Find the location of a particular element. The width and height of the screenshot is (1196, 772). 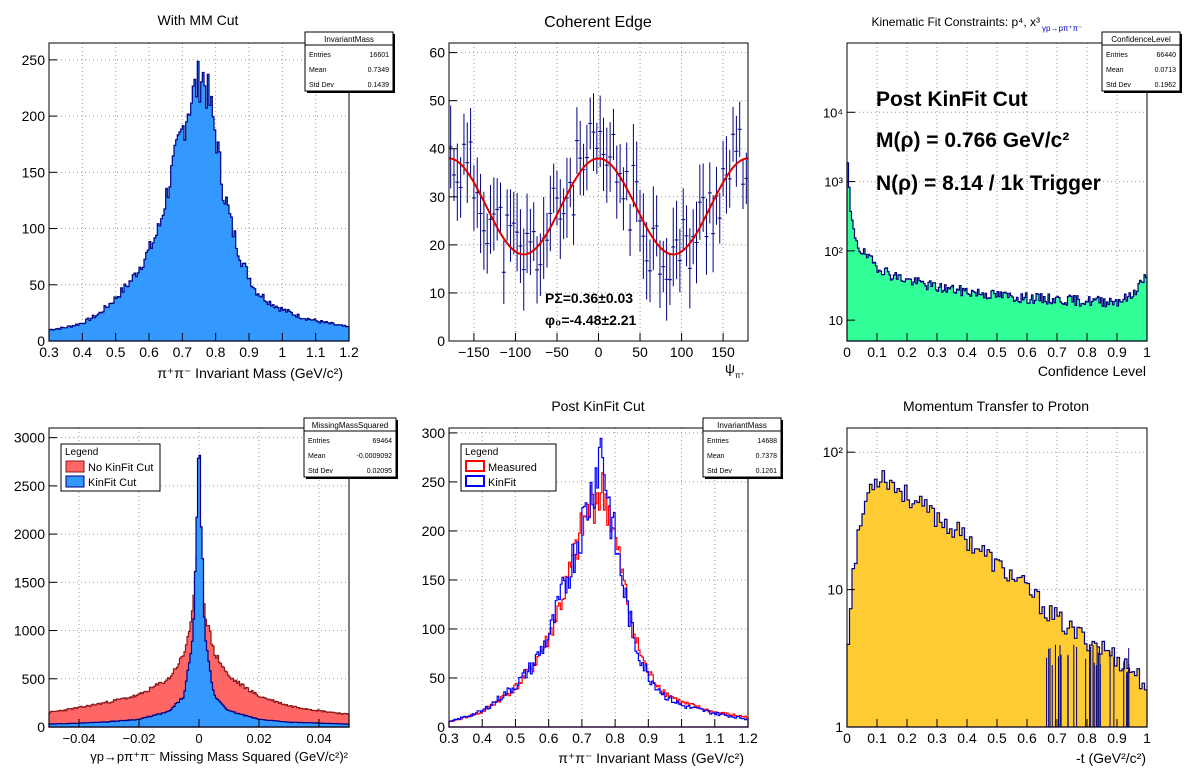

y-tick-label: 500 is located at coordinates (34, 679).